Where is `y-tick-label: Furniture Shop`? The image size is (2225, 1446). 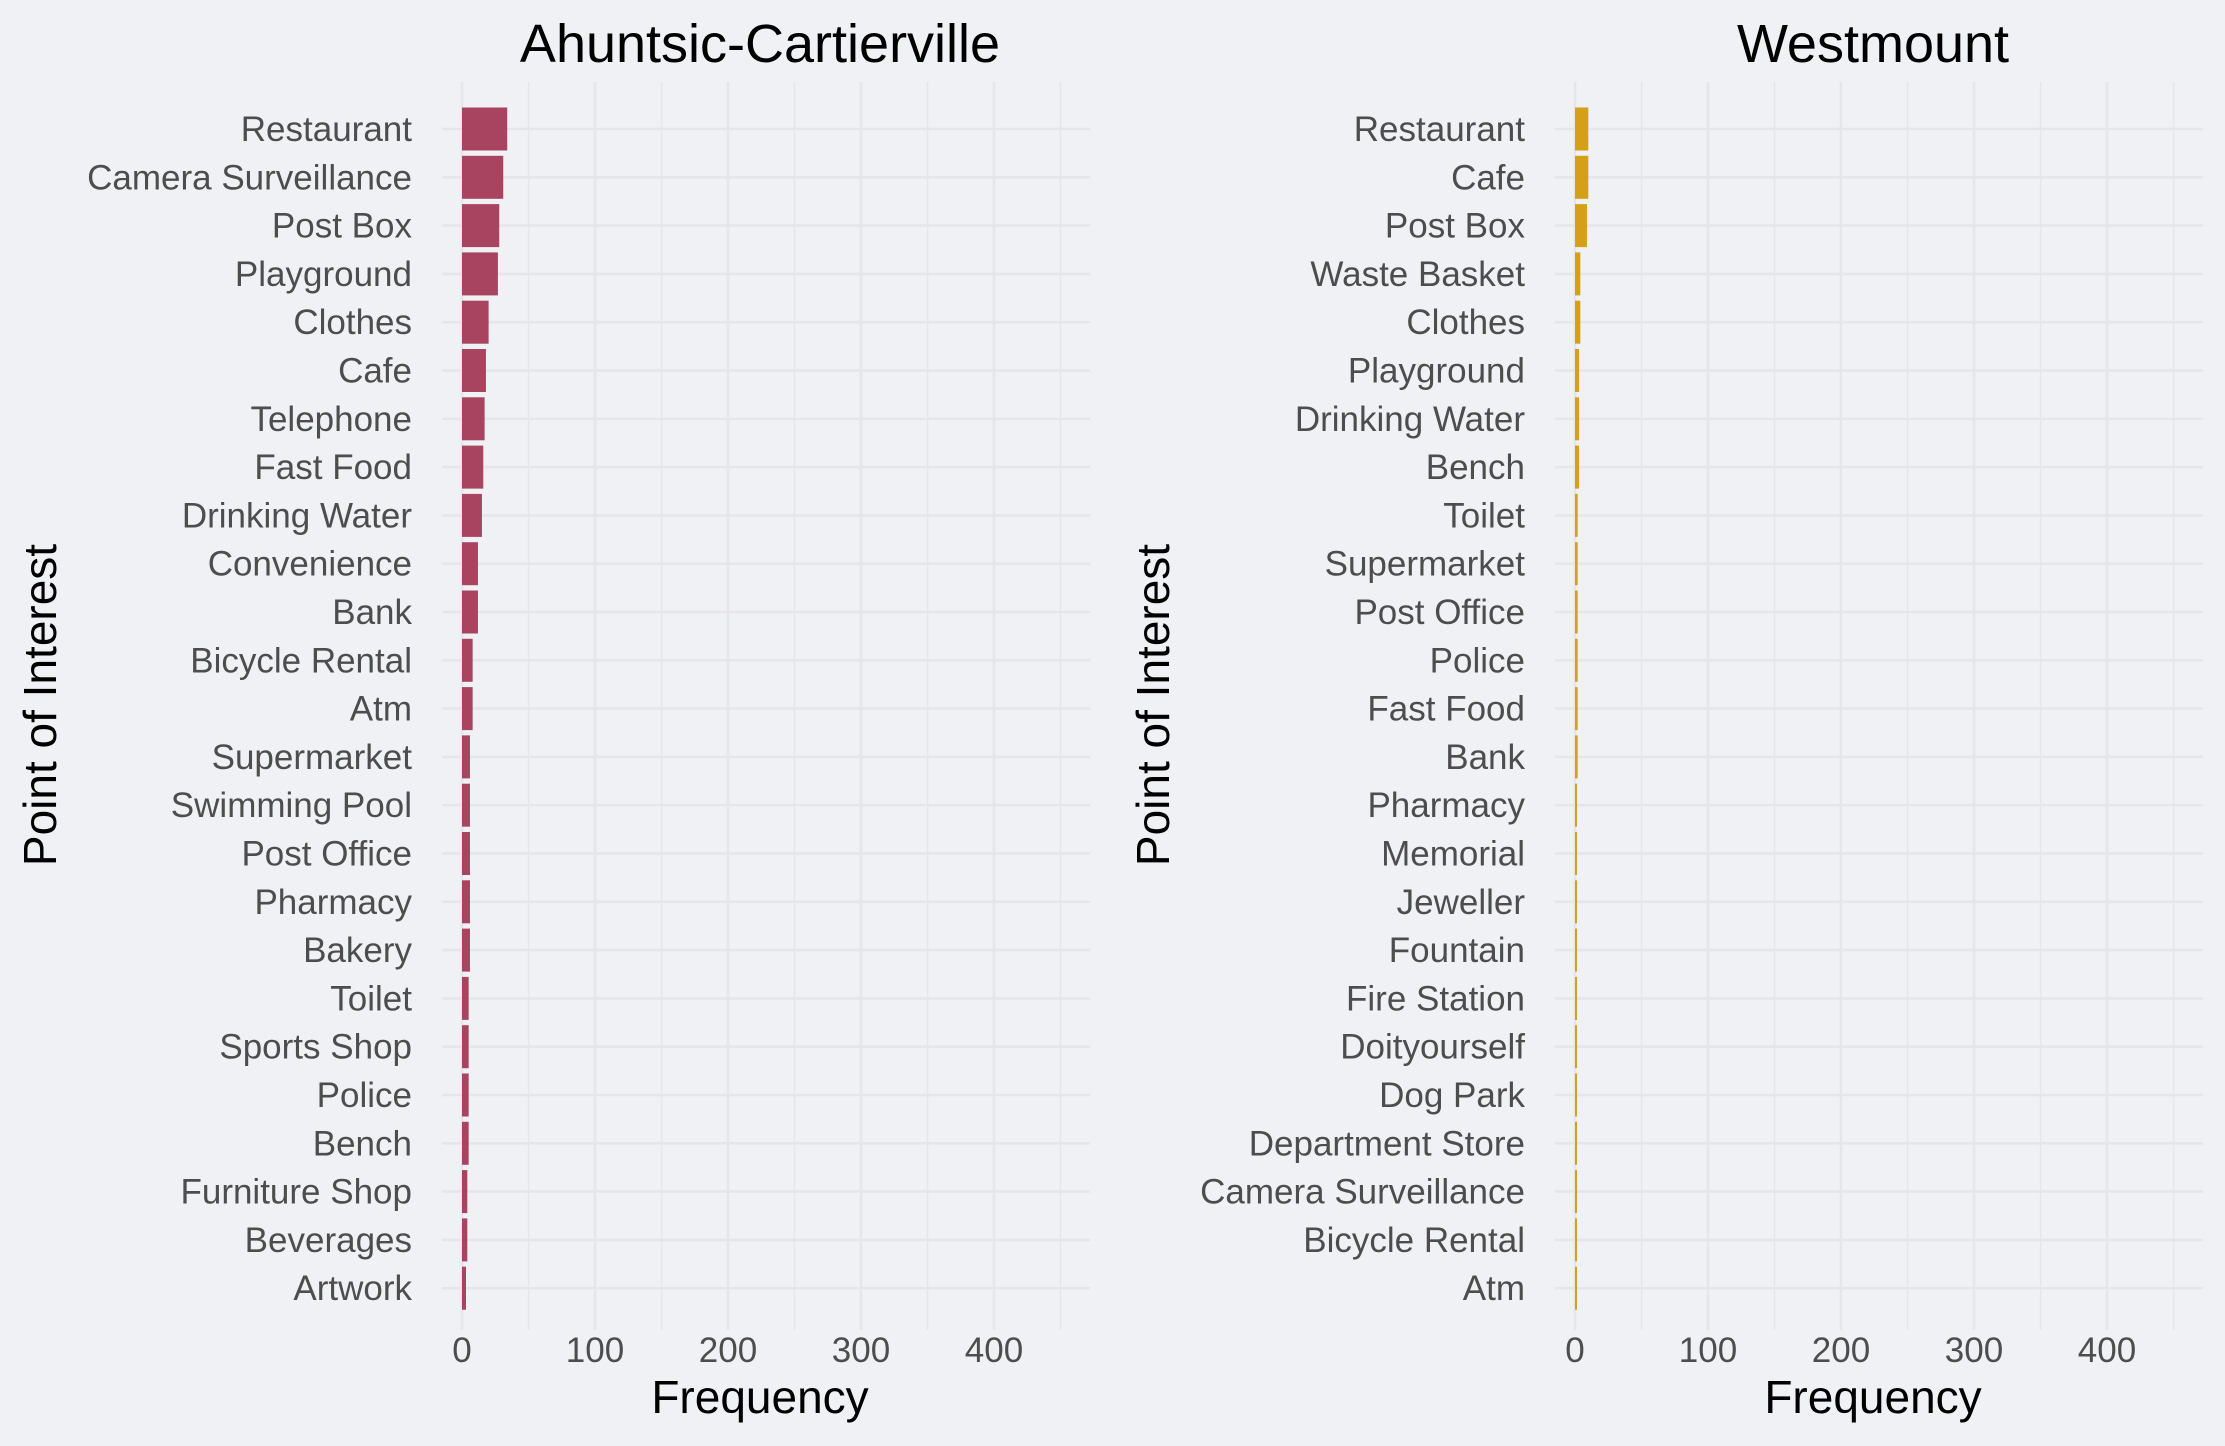
y-tick-label: Furniture Shop is located at coordinates (296, 1192).